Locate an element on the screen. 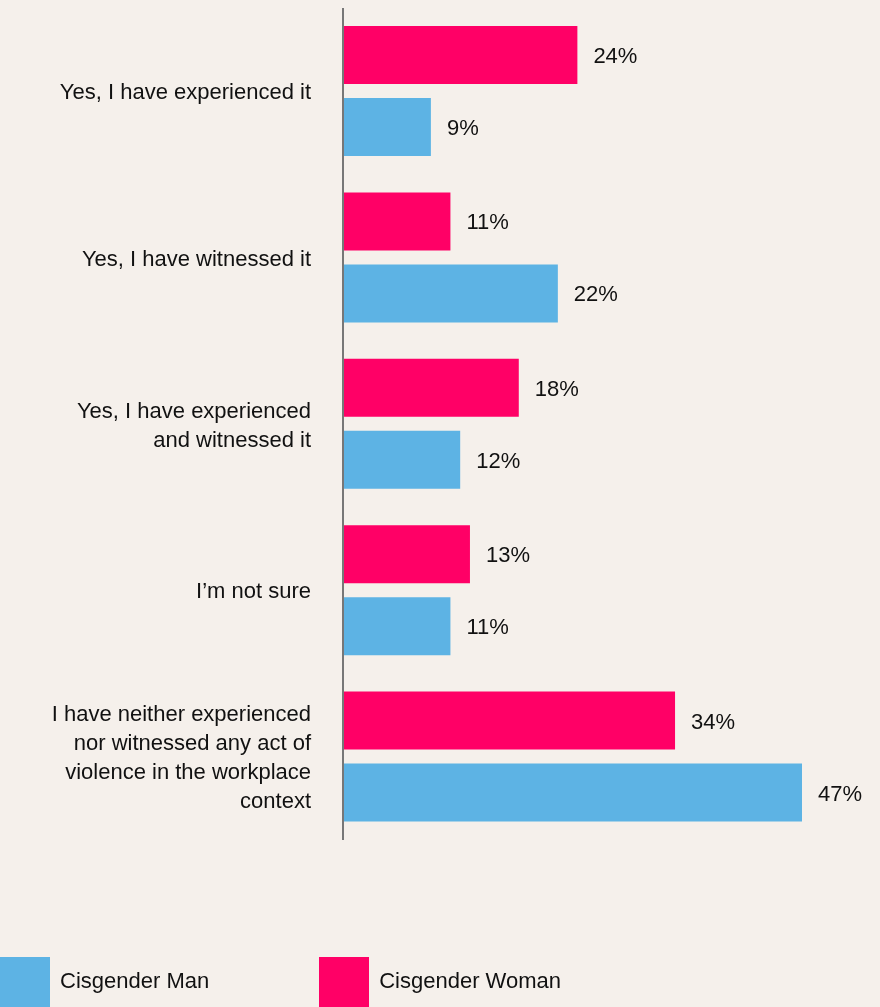 This screenshot has width=880, height=1007. y-tick-label: Yes, I have experienced it is located at coordinates (185, 92).